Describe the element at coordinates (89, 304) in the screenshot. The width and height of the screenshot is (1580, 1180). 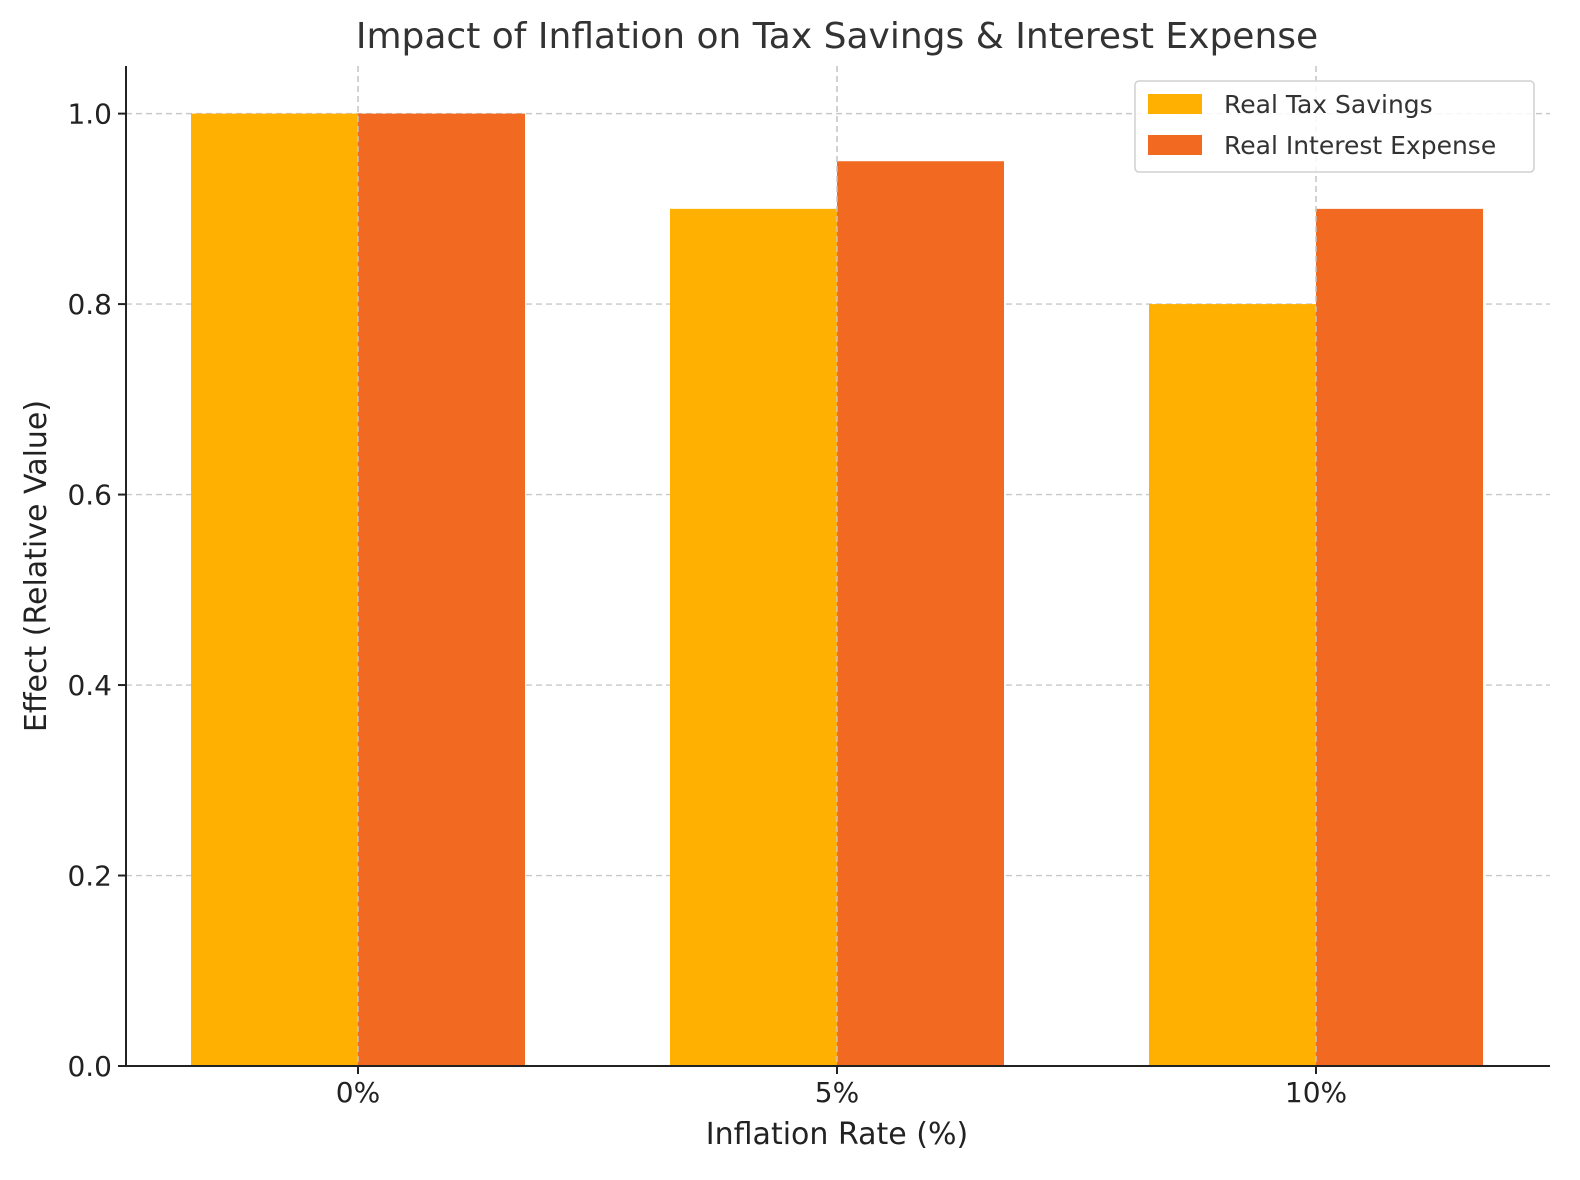
I see `y-tick-label: 0.8` at that location.